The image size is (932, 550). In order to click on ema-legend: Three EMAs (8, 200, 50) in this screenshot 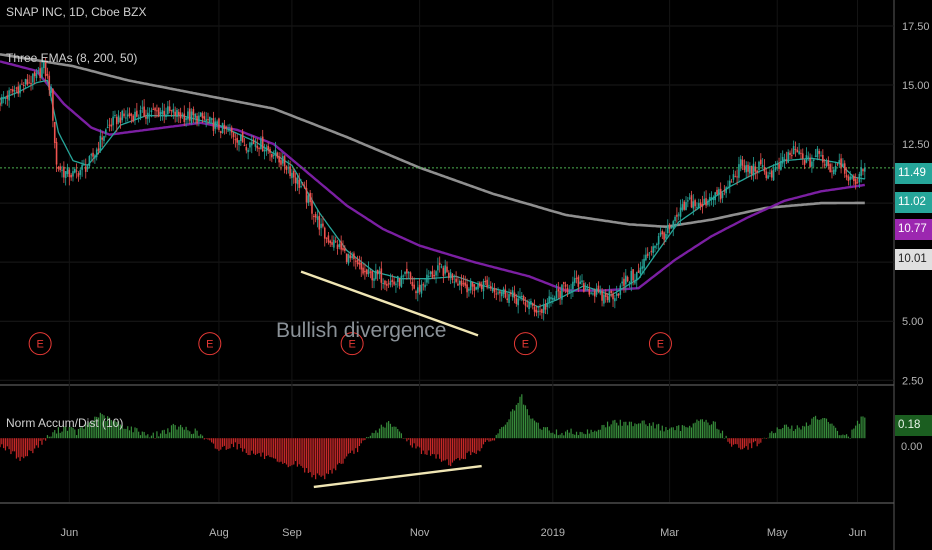, I will do `click(72, 58)`.